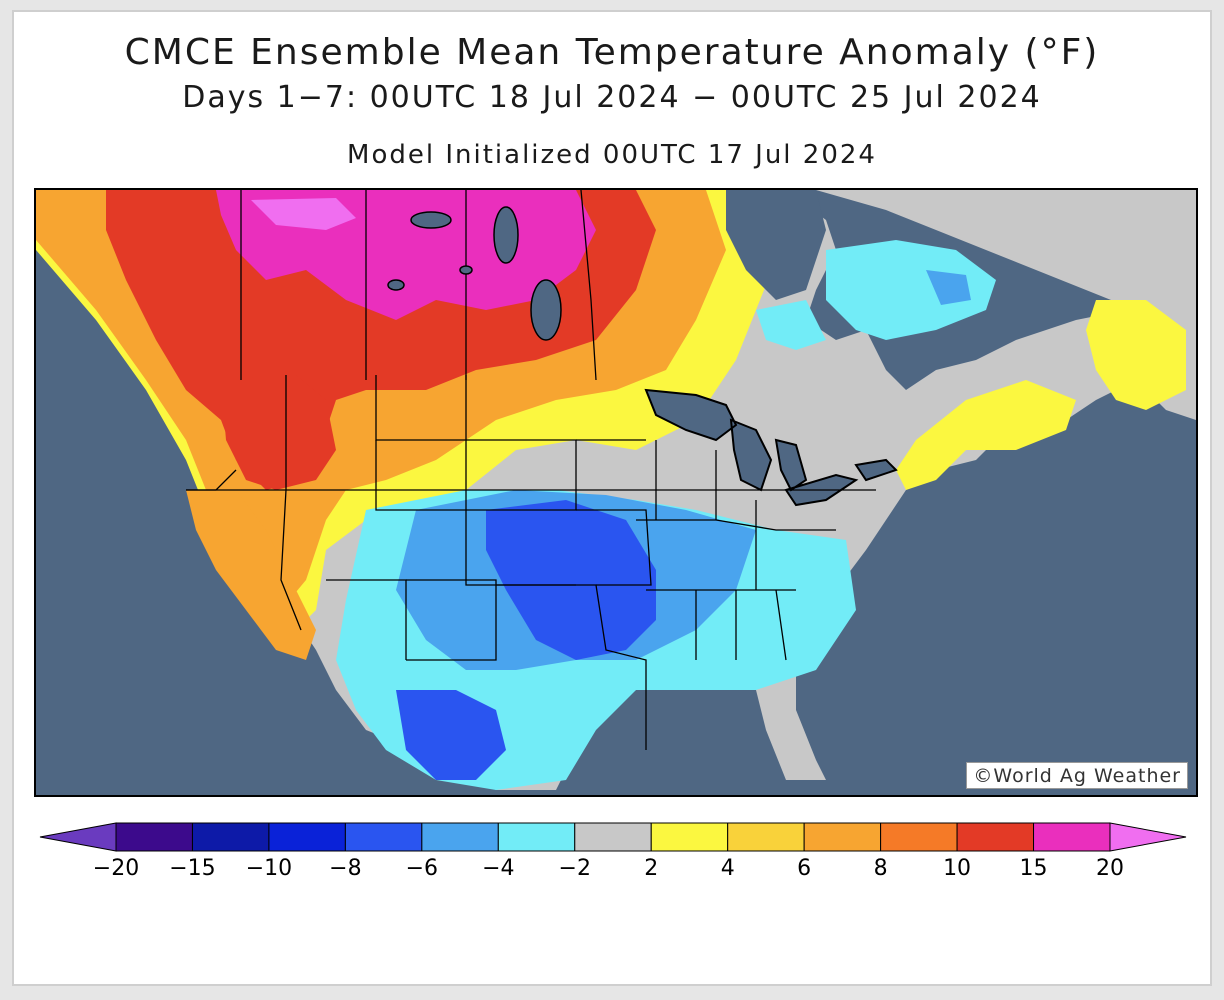  Describe the element at coordinates (345, 868) in the screenshot. I see `legend-tick-label: −8` at that location.